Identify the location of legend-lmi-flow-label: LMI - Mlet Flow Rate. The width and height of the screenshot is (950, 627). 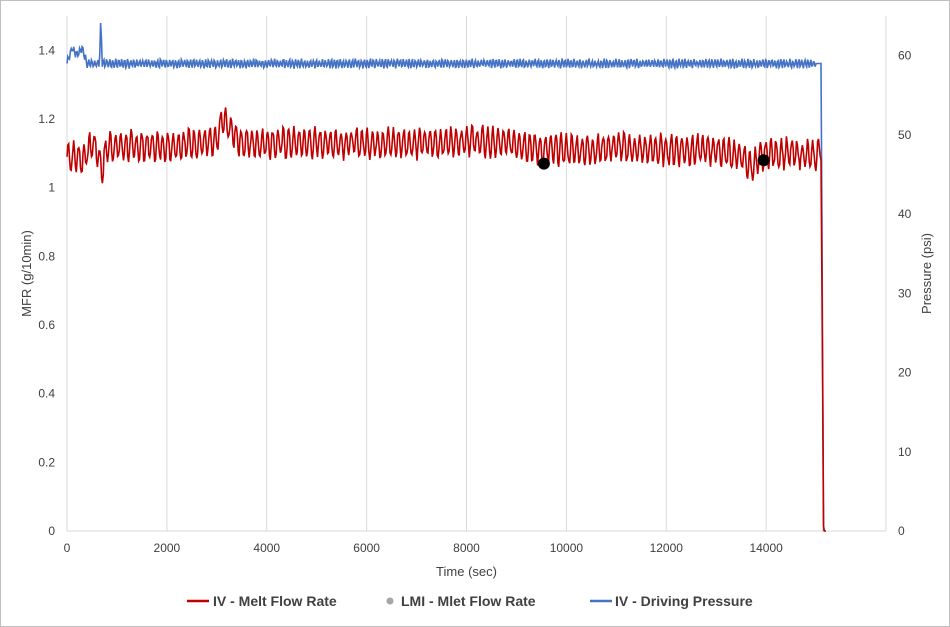
(468, 601).